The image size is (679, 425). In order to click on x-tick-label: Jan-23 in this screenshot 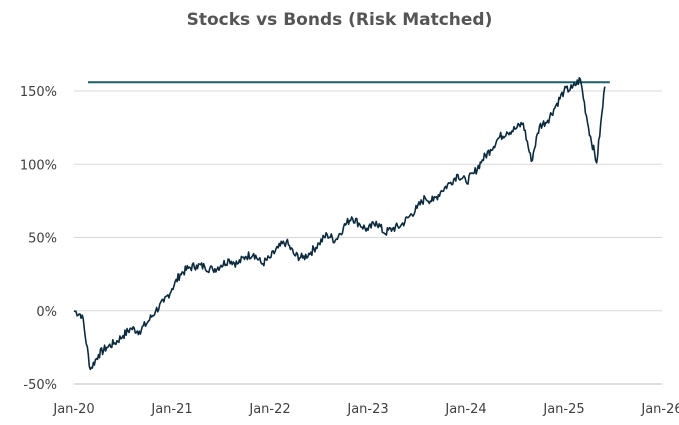, I will do `click(367, 409)`.